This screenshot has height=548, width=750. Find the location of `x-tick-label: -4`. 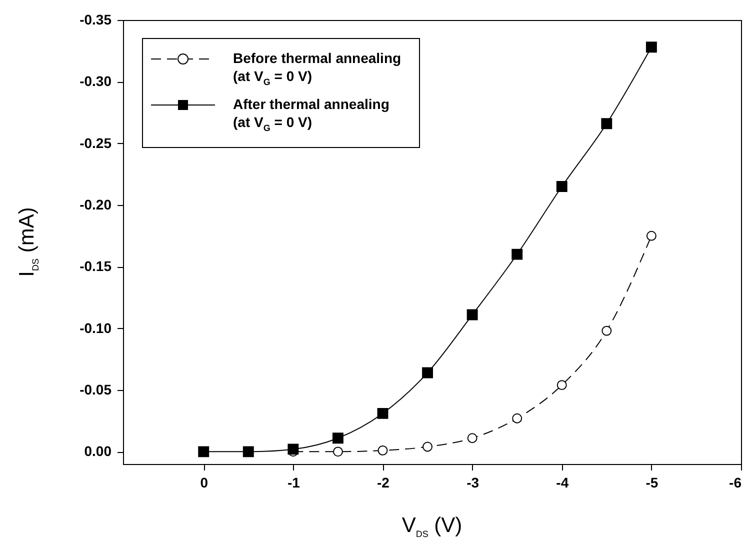

x-tick-label: -4 is located at coordinates (562, 482).